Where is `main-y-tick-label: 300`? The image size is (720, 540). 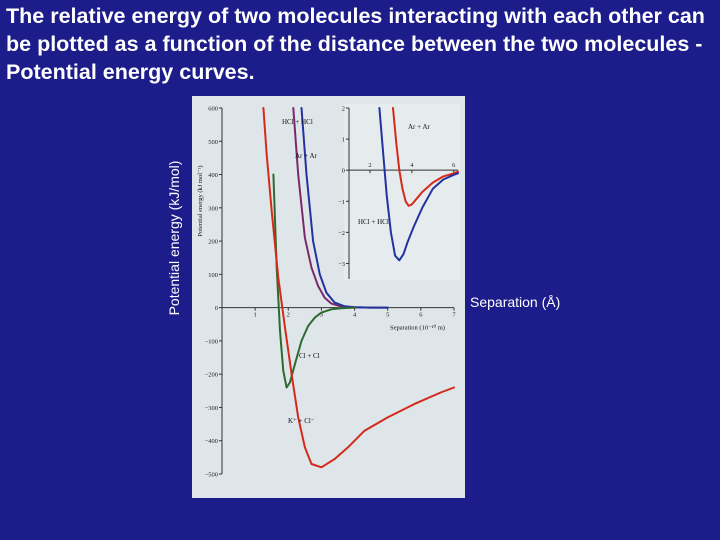 main-y-tick-label: 300 is located at coordinates (213, 208).